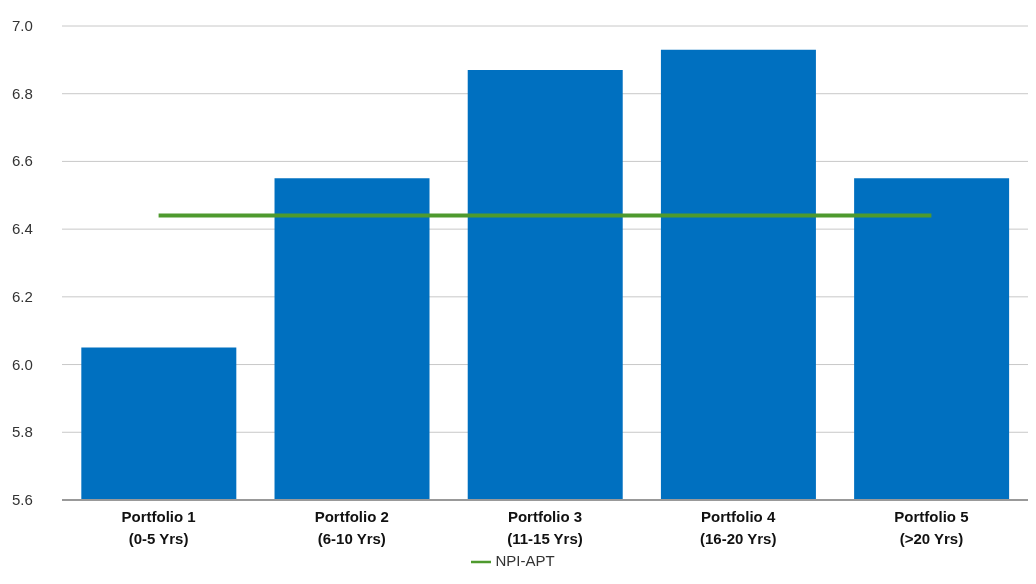 The height and width of the screenshot is (584, 1036). What do you see at coordinates (22, 25) in the screenshot?
I see `y-tick-label: 7.0` at bounding box center [22, 25].